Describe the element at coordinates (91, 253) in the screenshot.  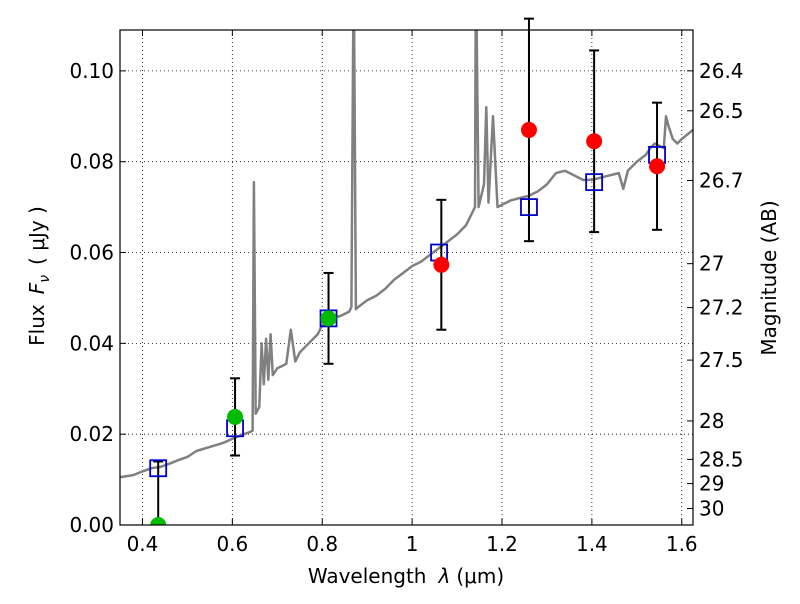
I see `y-tick-label: 0.06` at that location.